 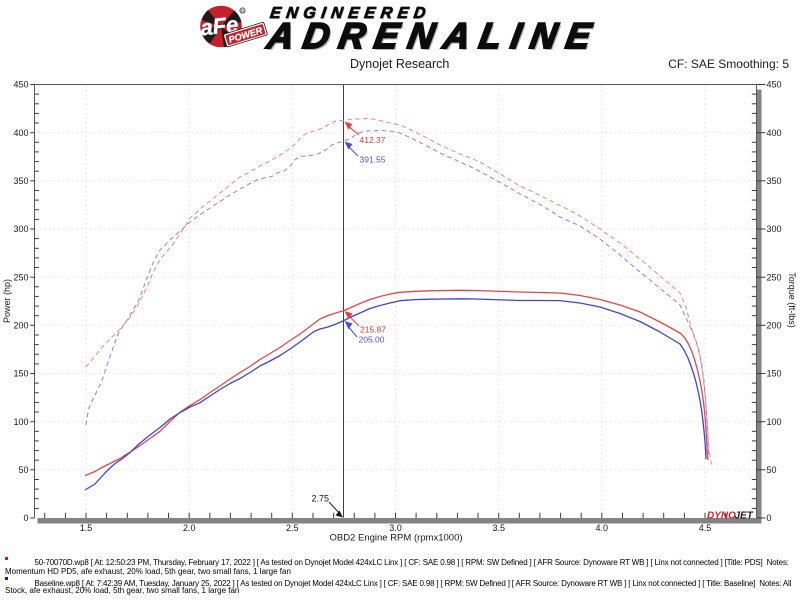 I want to click on svg-text: Power (hp), so click(x=7, y=301).